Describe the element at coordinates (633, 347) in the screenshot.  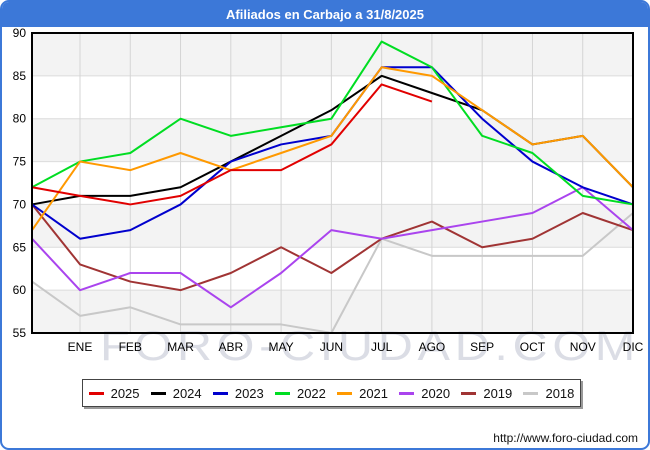
I see `x-tick-label: DIC` at that location.